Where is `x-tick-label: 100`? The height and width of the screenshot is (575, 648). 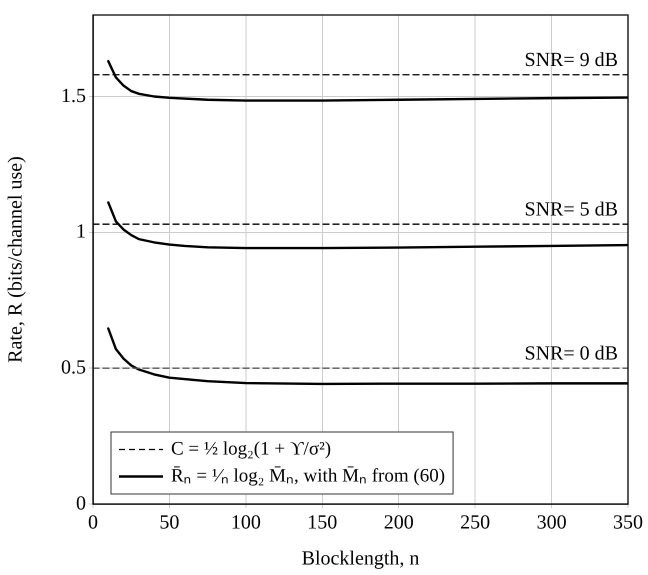
x-tick-label: 100 is located at coordinates (245, 522).